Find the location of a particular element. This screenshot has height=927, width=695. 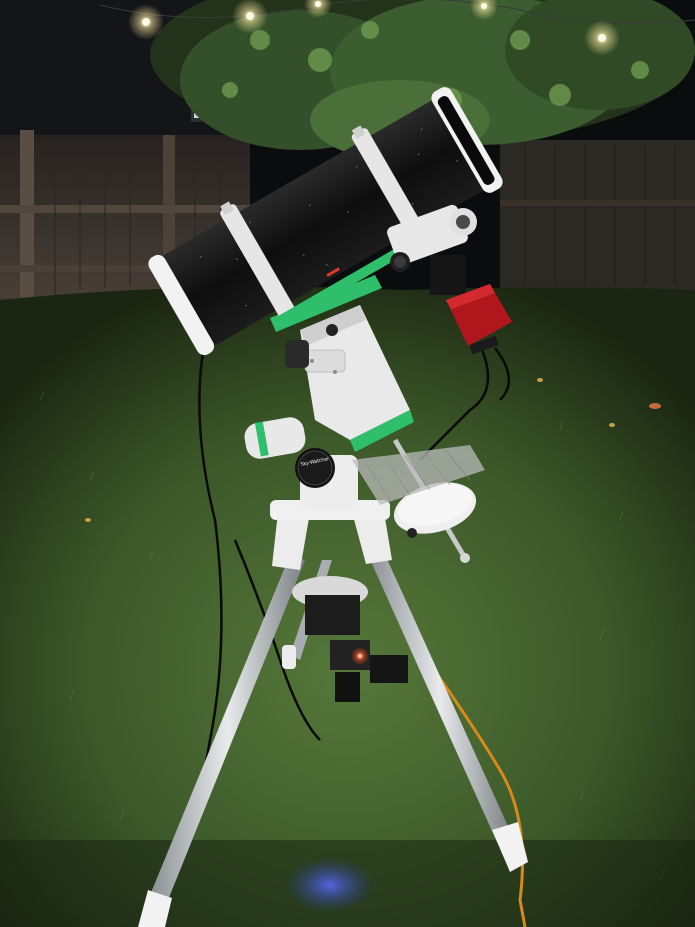

fallen-leaves is located at coordinates (373, 450).